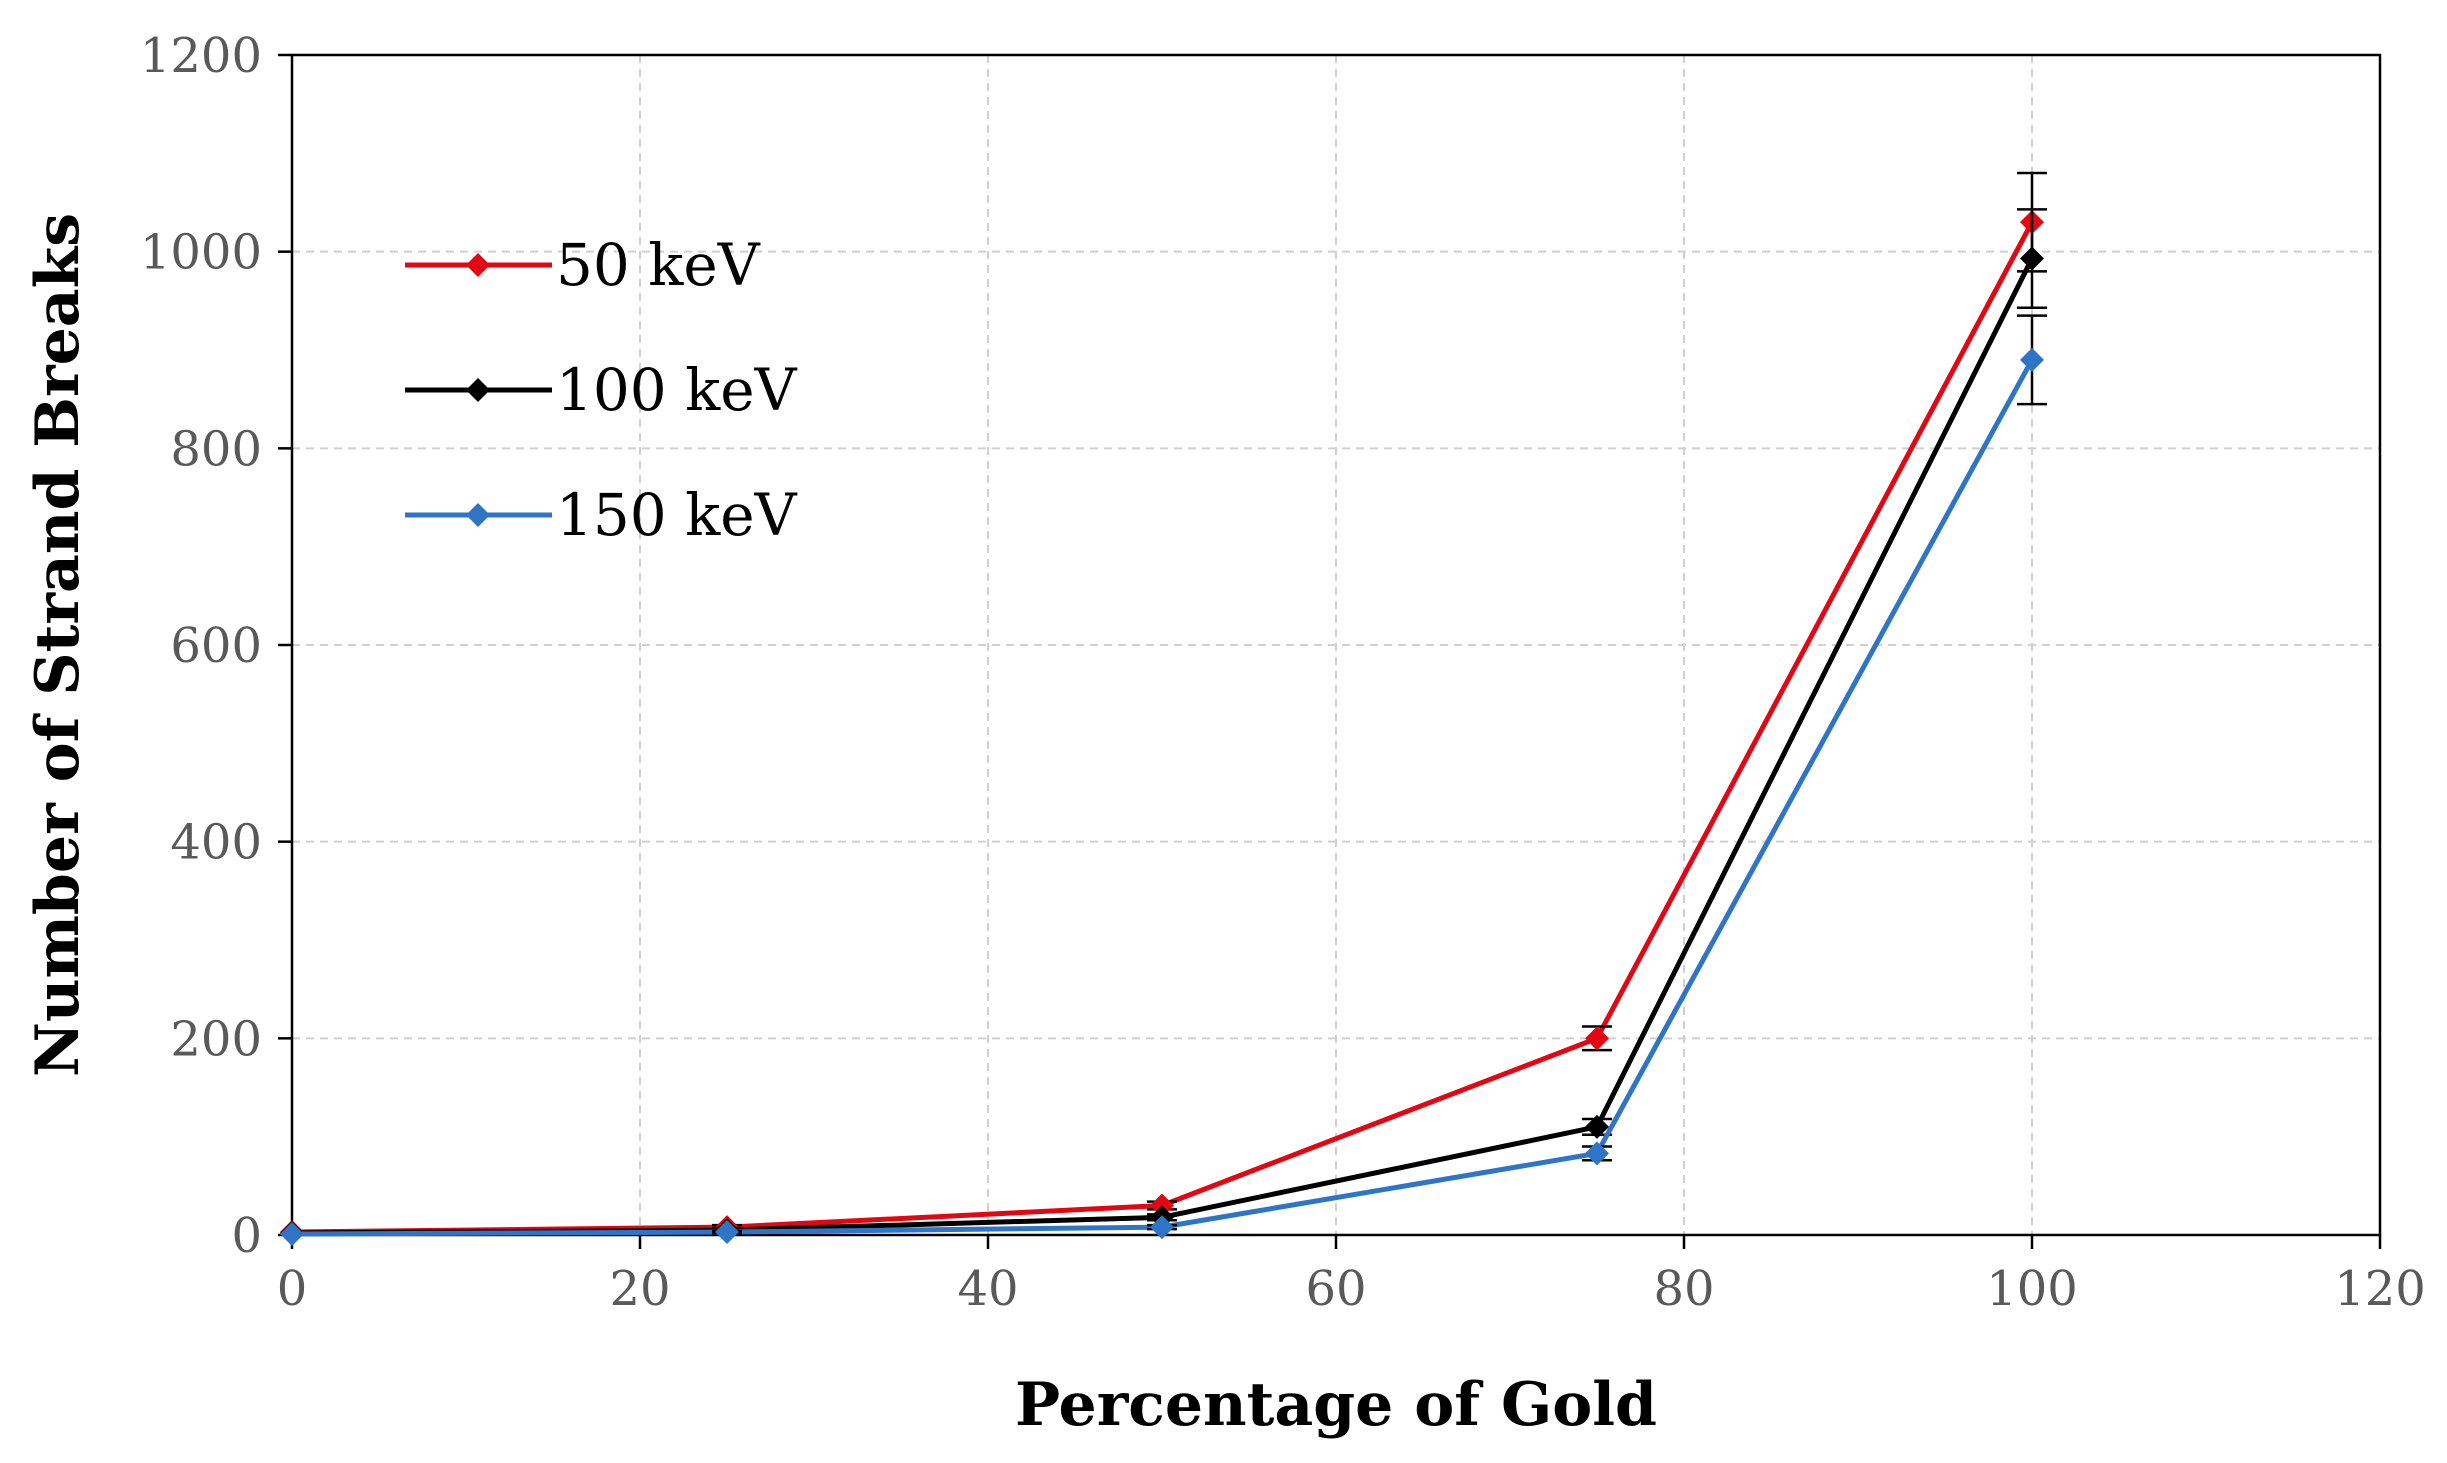 The image size is (2447, 1463). I want to click on legend: 50 keV 100 keV 150 keV, so click(601, 390).